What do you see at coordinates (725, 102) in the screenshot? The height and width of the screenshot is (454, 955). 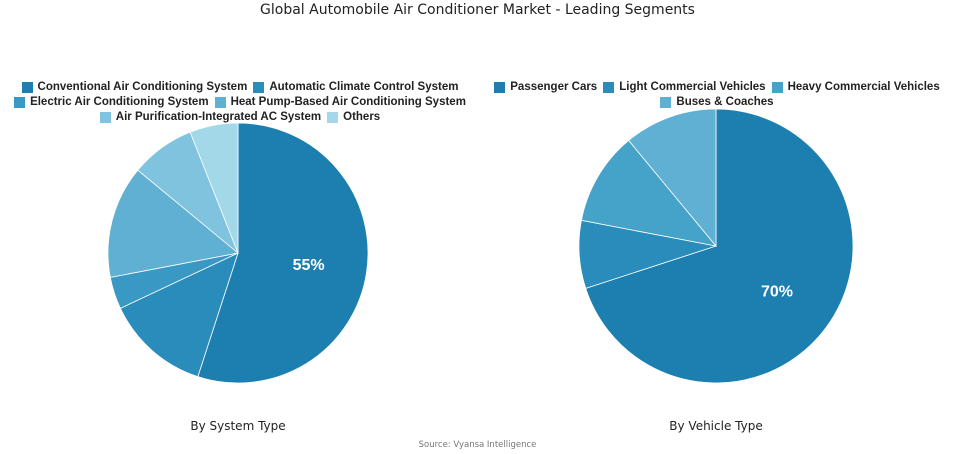 I see `legend-label: Buses & Coaches` at bounding box center [725, 102].